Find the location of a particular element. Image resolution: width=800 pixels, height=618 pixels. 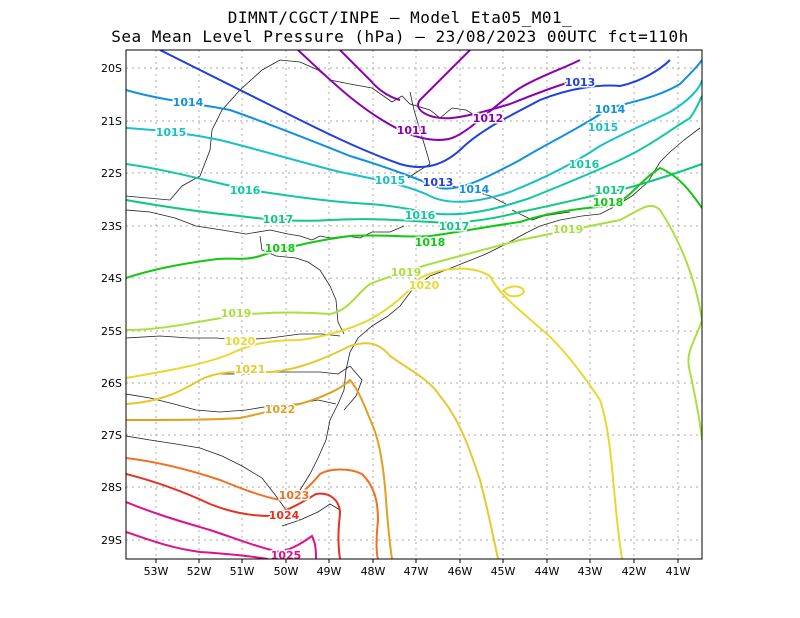

contour-label-1023: 1023 is located at coordinates (294, 495).